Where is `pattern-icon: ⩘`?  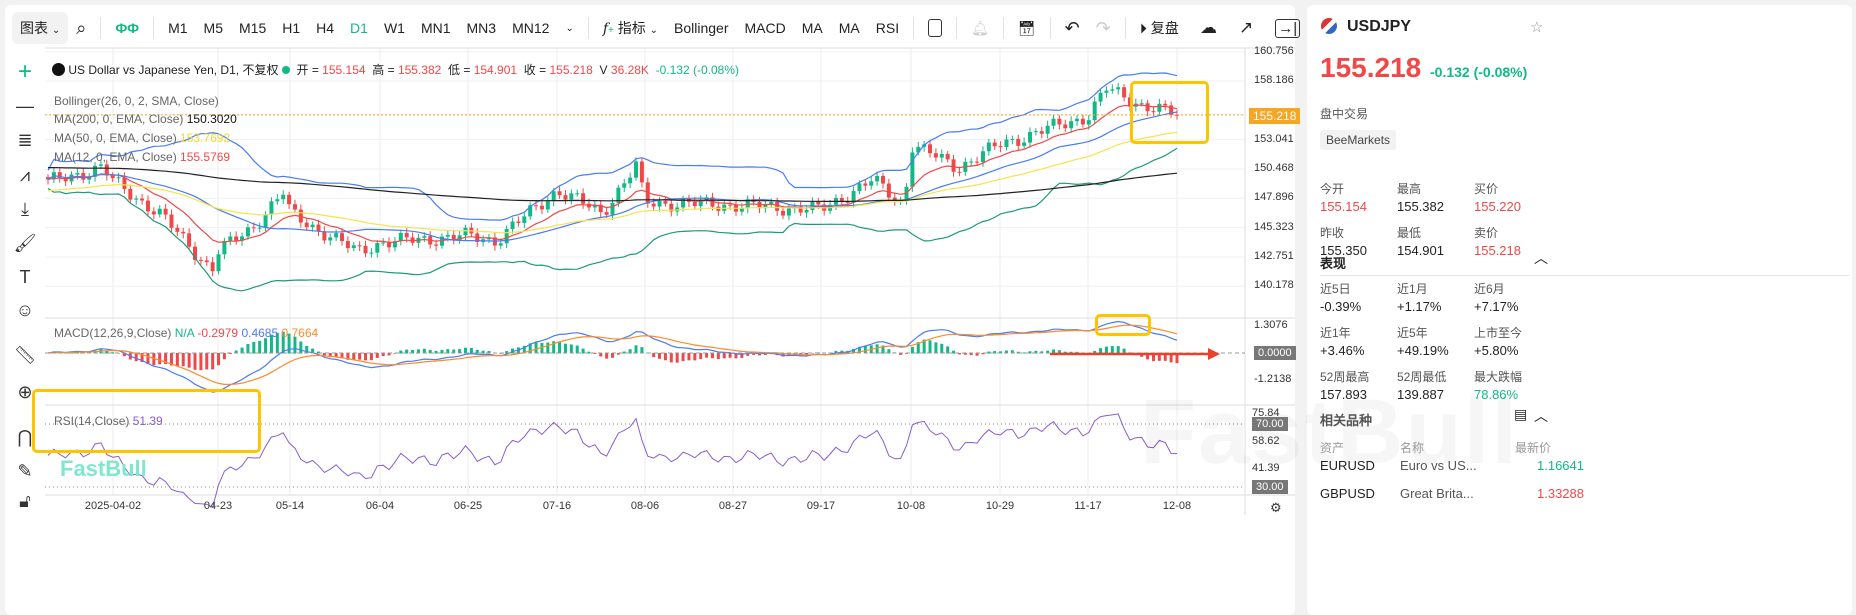
pattern-icon: ⩘ is located at coordinates (25, 174).